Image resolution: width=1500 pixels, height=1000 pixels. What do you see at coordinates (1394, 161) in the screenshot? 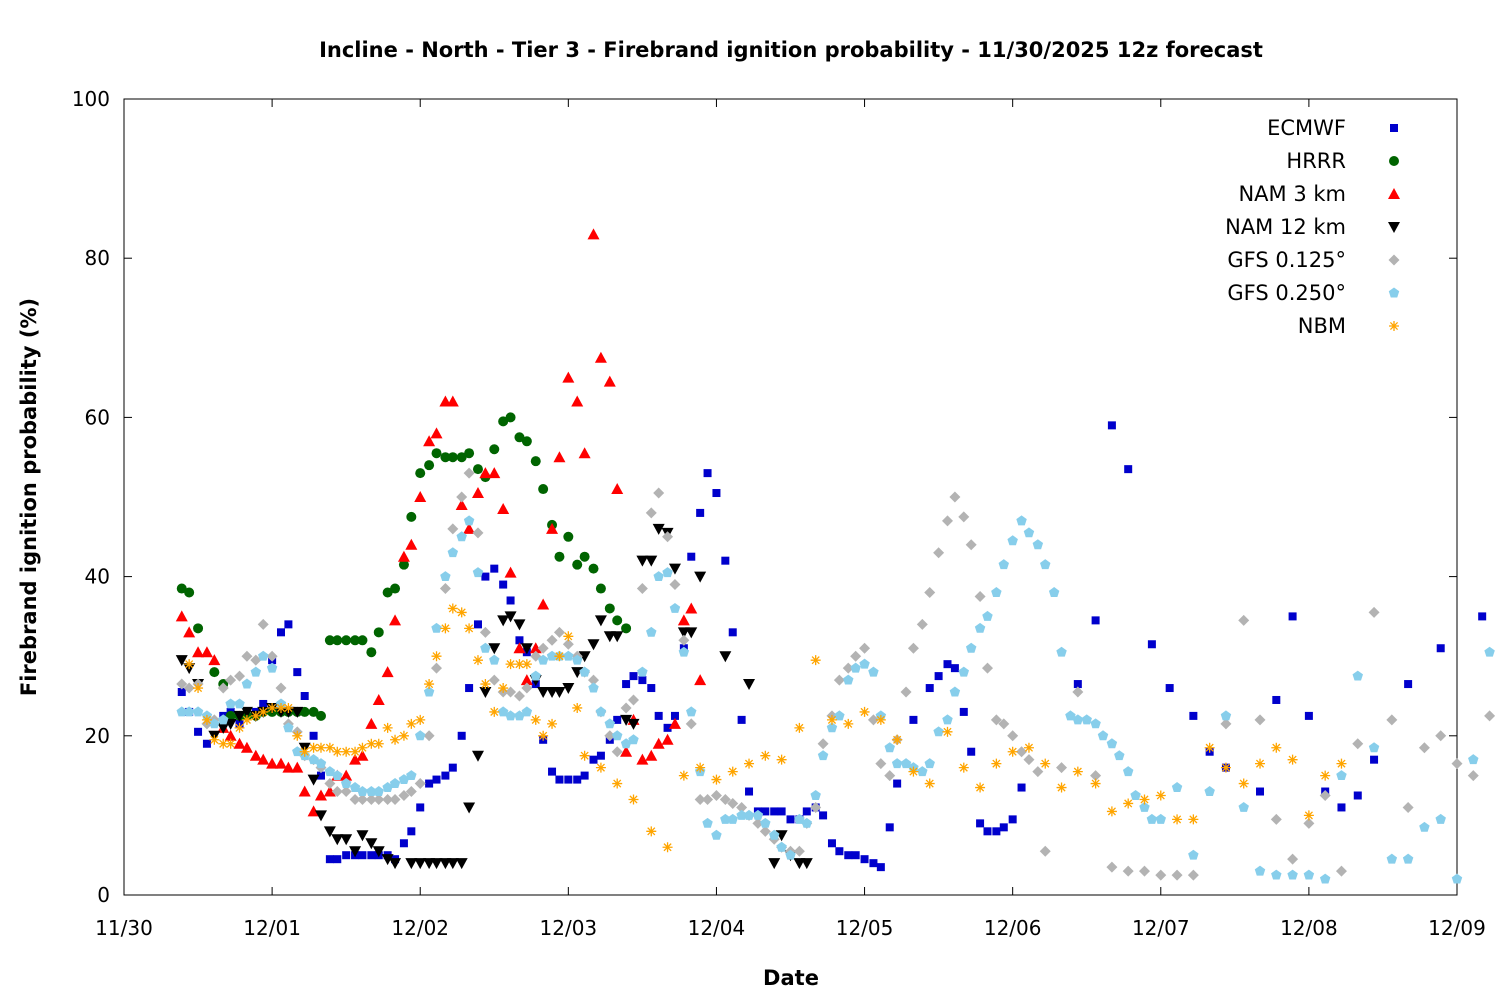
I see `legend-marker` at bounding box center [1394, 161].